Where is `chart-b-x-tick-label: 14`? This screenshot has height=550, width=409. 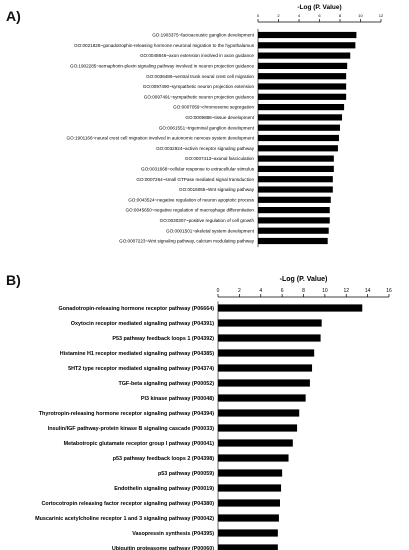 chart-b-x-tick-label: 14 is located at coordinates (368, 291).